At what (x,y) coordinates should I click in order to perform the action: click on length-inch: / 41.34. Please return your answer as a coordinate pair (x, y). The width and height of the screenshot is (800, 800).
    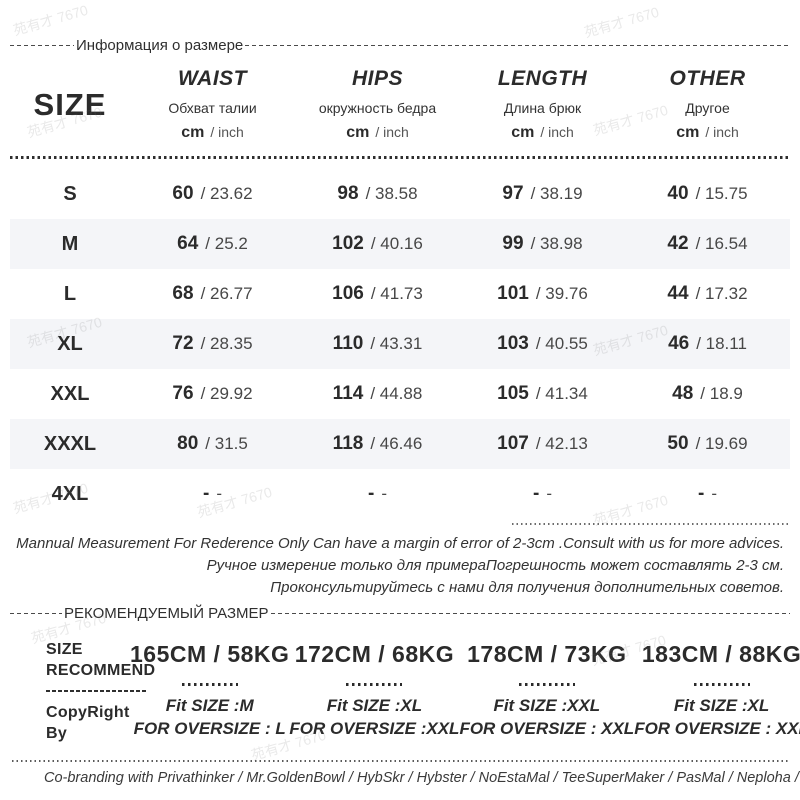
    Looking at the image, I should click on (561, 393).